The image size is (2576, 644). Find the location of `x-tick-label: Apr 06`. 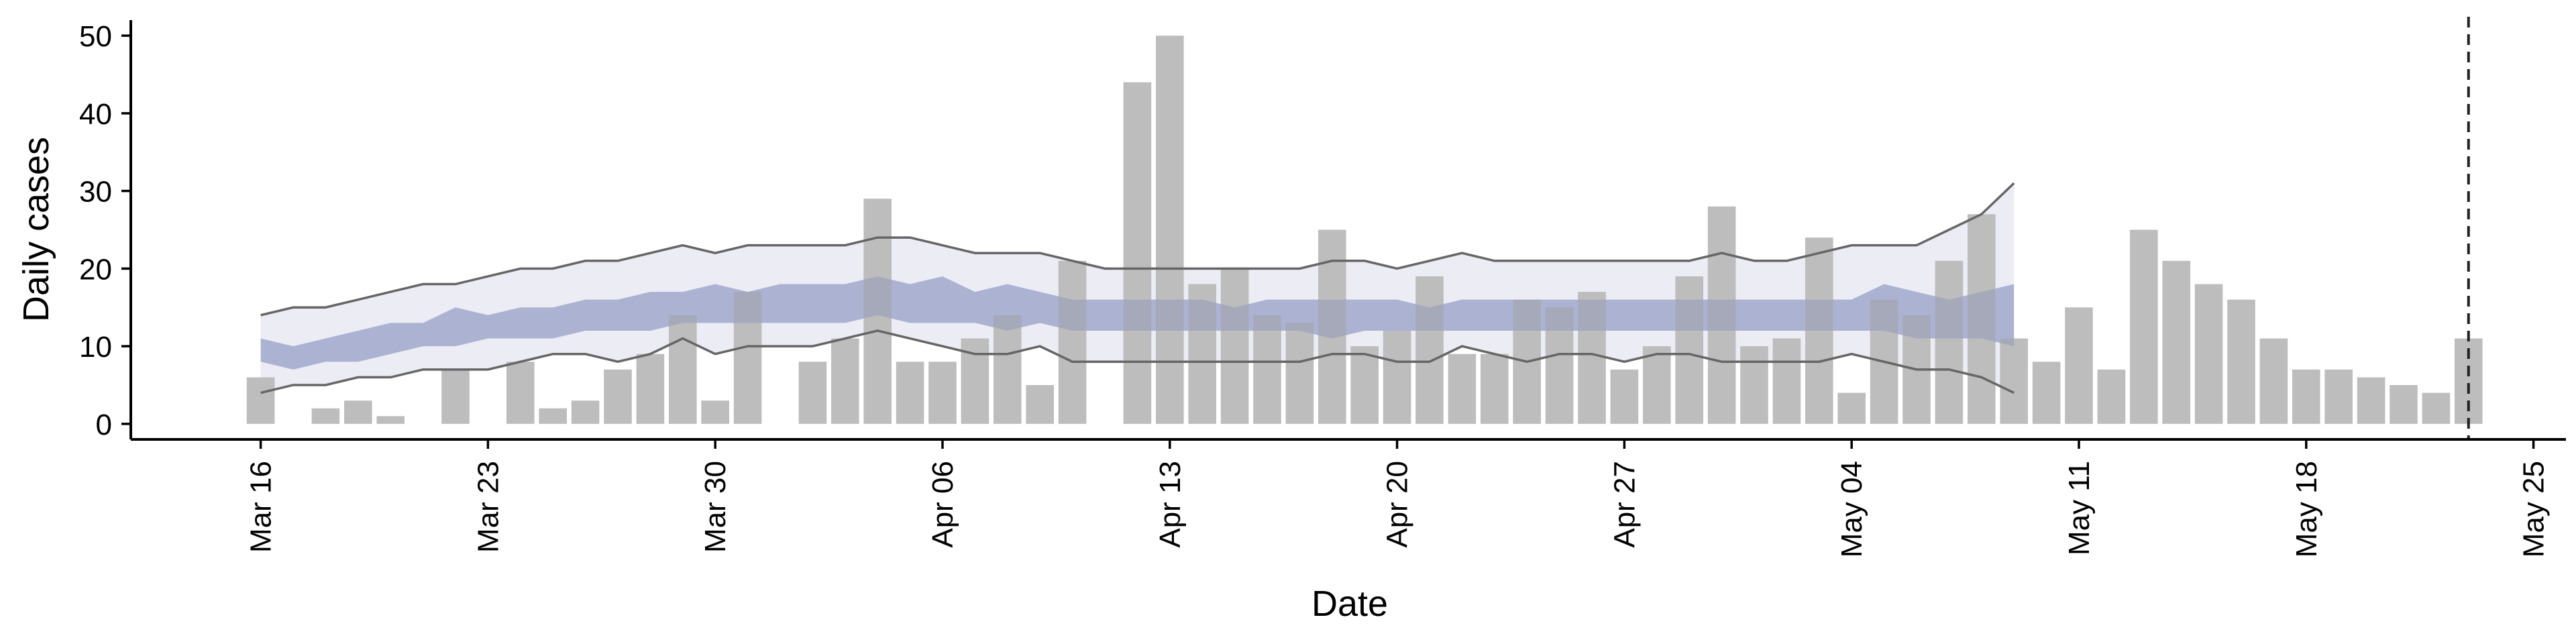

x-tick-label: Apr 06 is located at coordinates (942, 504).